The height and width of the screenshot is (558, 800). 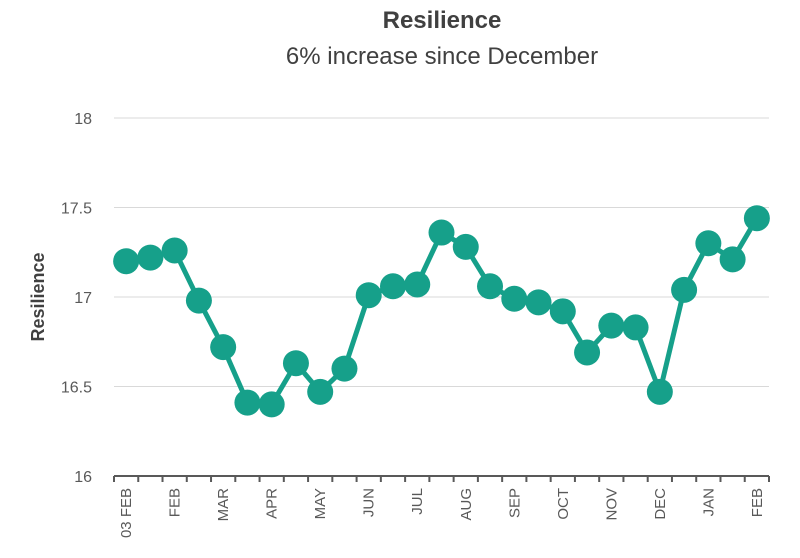 I want to click on y-tick-label: 16, so click(x=83, y=477).